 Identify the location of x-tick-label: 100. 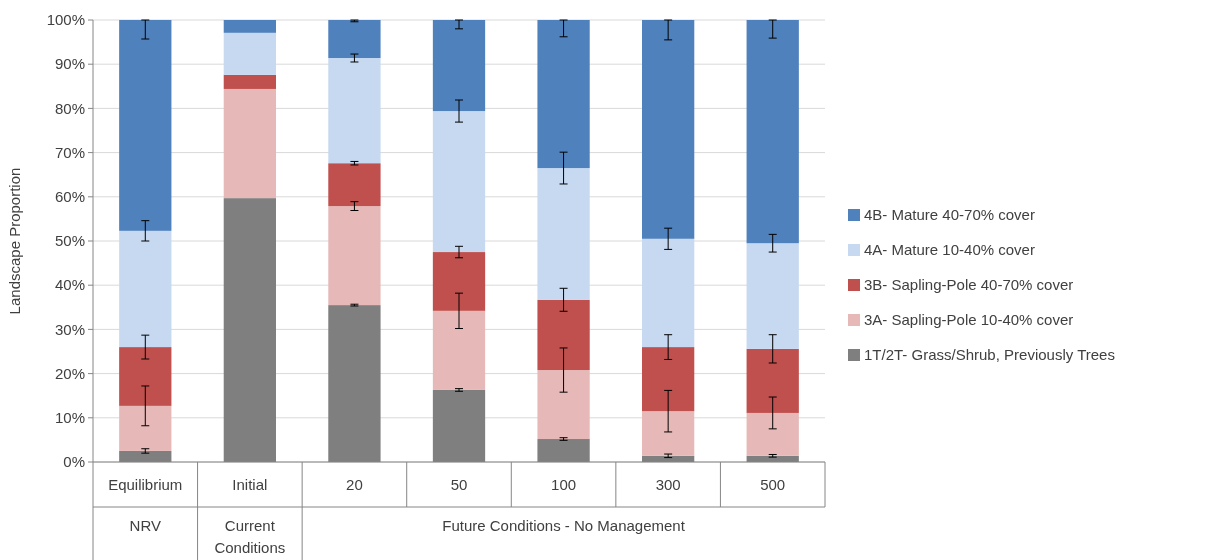
(564, 484).